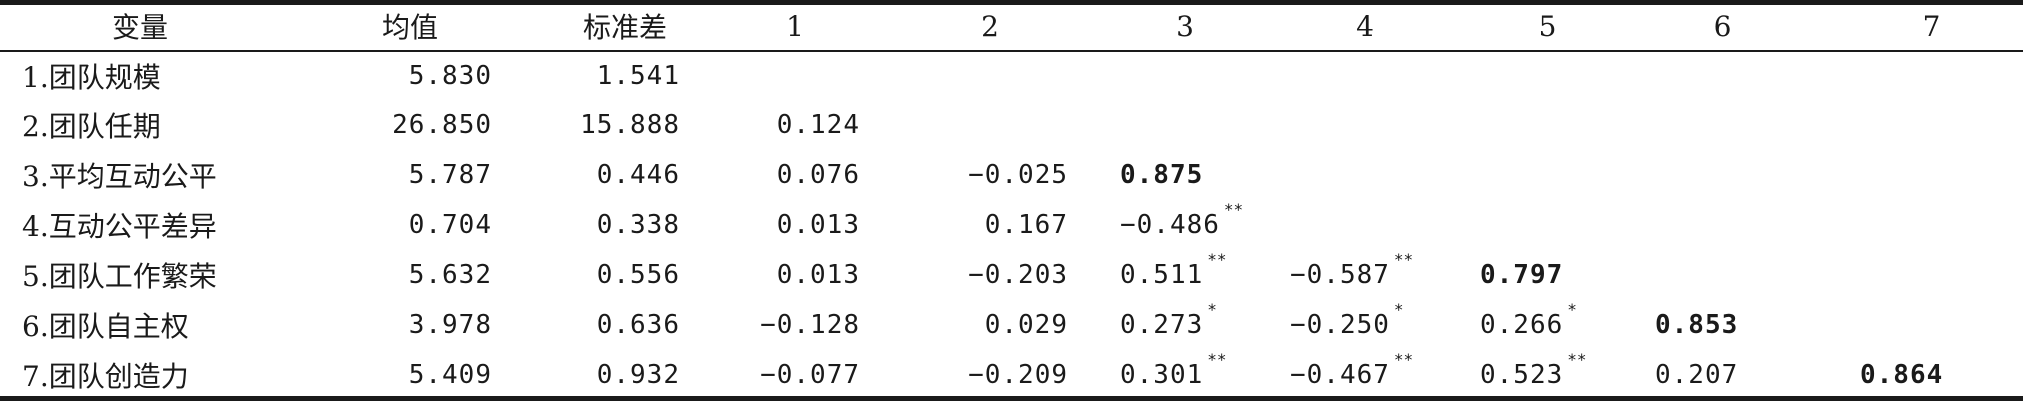  I want to click on cell-corr-4: −0.250 *, so click(1355, 325).